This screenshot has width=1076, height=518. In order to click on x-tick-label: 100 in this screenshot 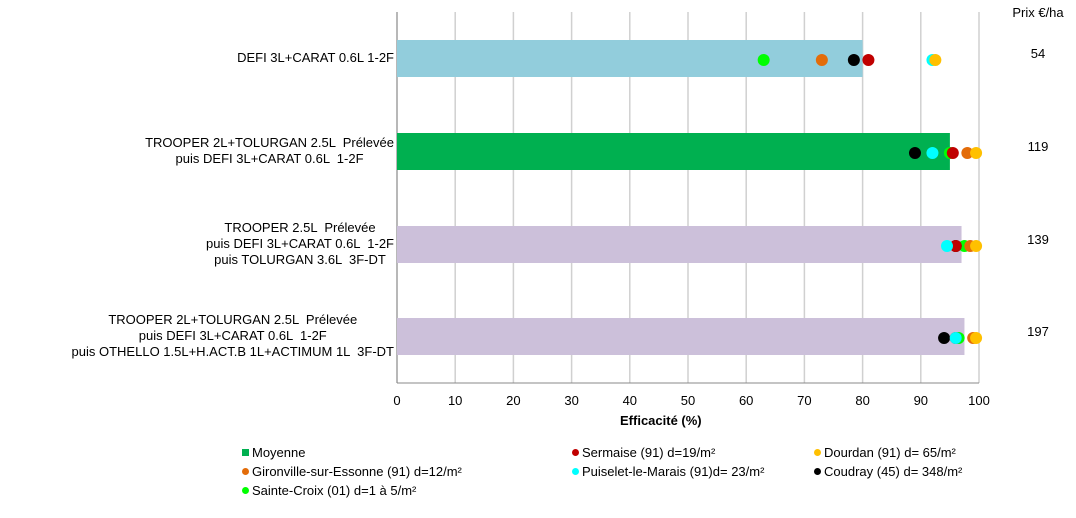, I will do `click(979, 400)`.